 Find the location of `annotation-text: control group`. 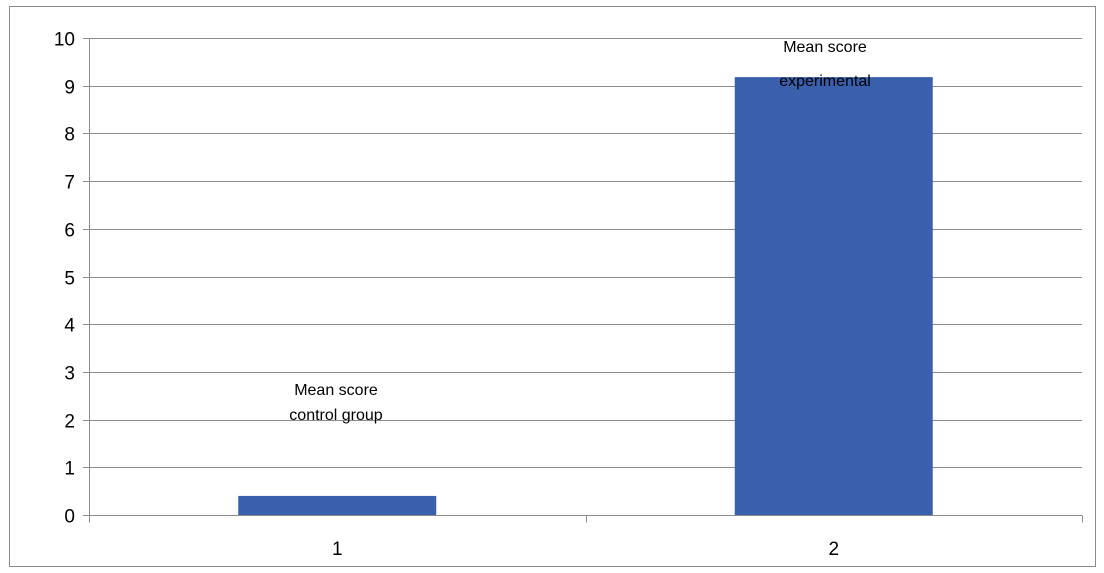

annotation-text: control group is located at coordinates (335, 415).